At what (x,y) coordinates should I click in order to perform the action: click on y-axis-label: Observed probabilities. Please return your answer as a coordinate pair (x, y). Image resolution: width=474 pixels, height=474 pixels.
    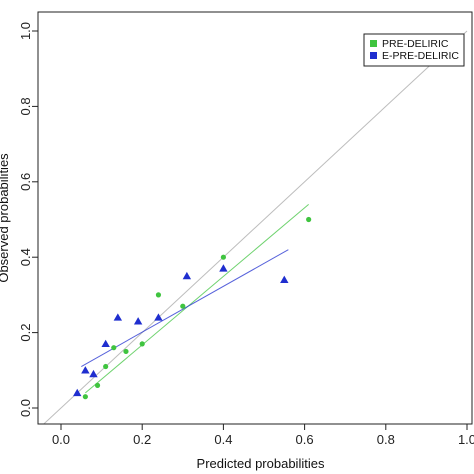
    Looking at the image, I should click on (5, 218).